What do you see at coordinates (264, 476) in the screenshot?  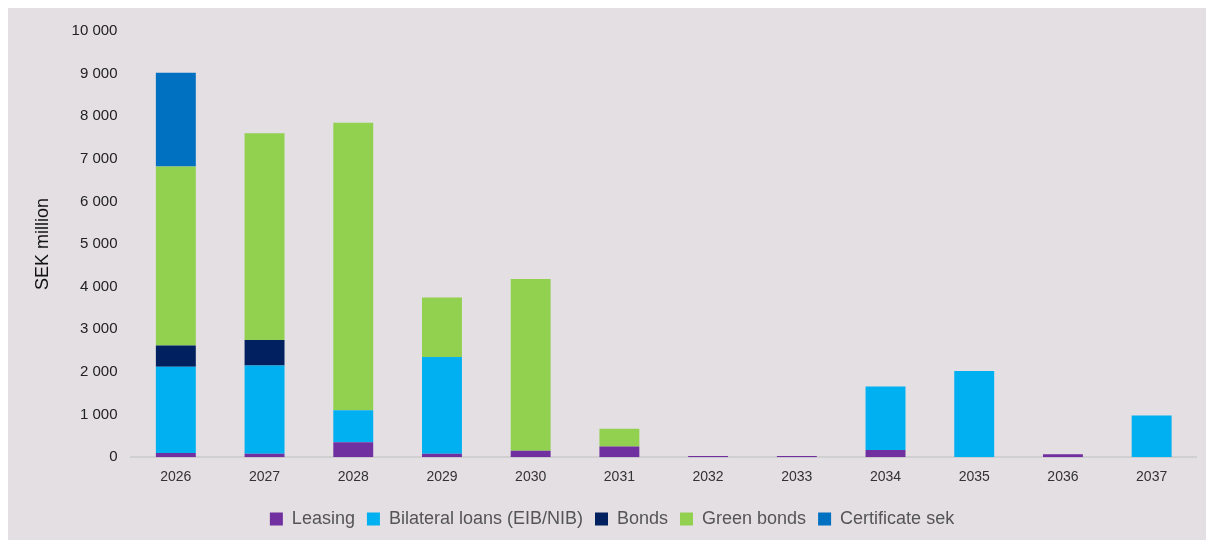 I see `x-tick-label: 2027` at bounding box center [264, 476].